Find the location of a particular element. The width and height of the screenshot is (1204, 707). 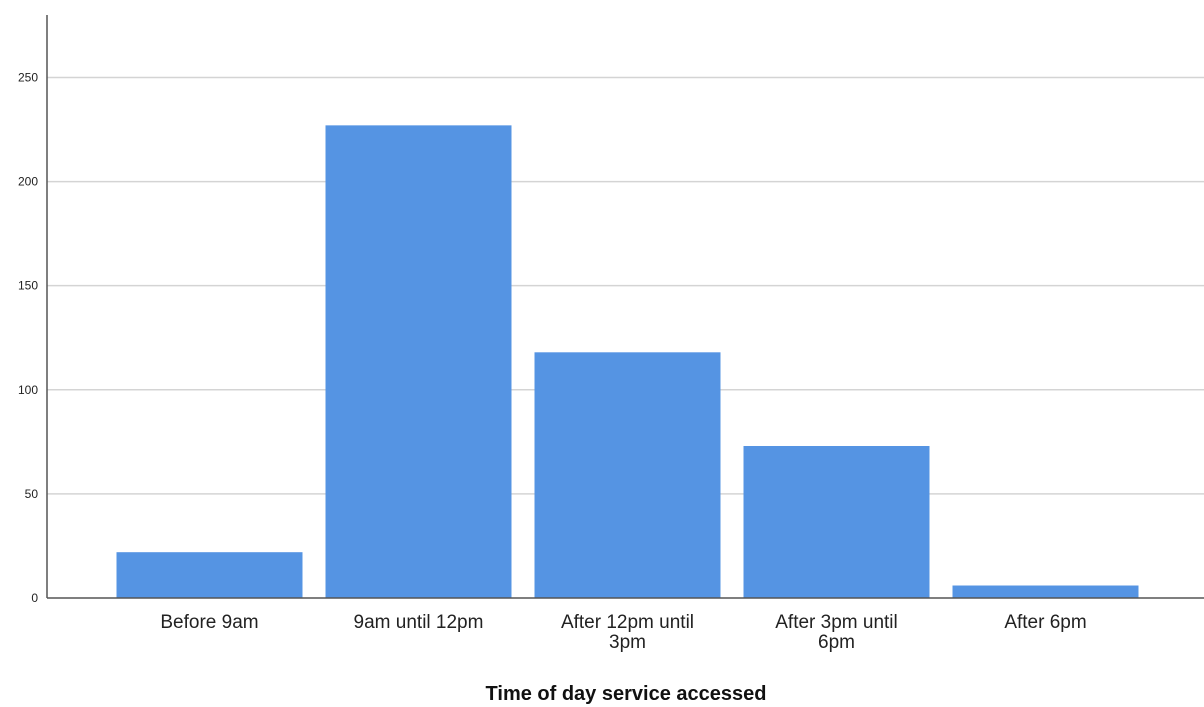

x-tick-label: After 12pm until 3pm is located at coordinates (627, 632).